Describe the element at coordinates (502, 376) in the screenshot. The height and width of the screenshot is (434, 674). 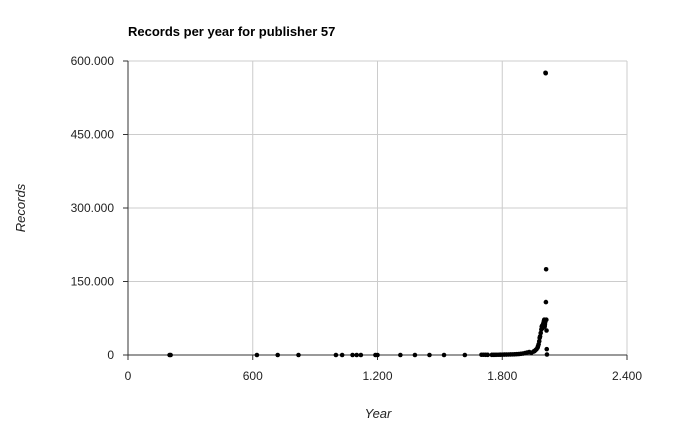
I see `x-tick-label: 1.800` at that location.